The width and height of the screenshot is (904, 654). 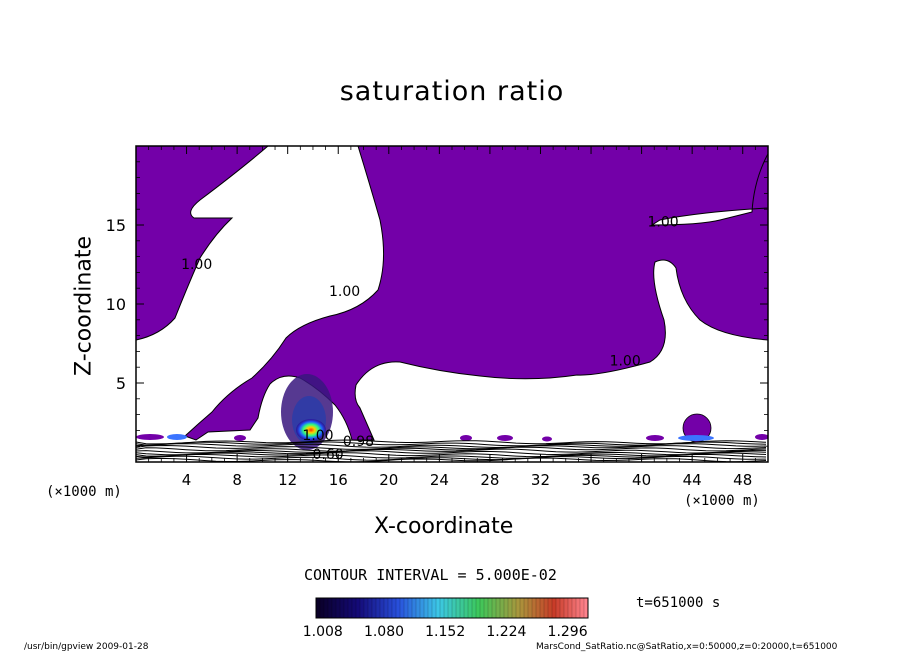 What do you see at coordinates (466, 438) in the screenshot?
I see `small-blob-x26` at bounding box center [466, 438].